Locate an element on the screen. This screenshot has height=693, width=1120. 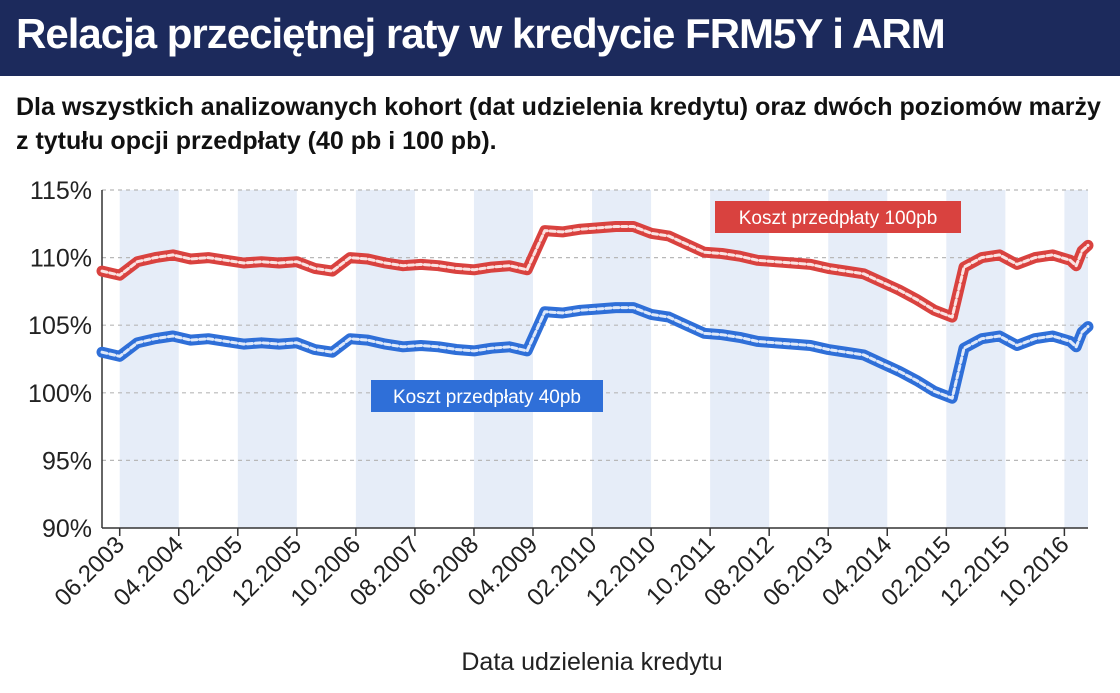
x-axis-title: Data udzielenia kredytu is located at coordinates (591, 662).